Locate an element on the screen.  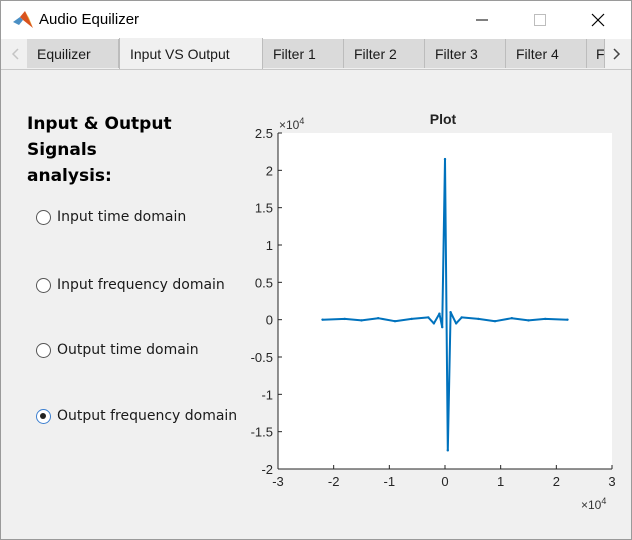
x-tick-label: 0 is located at coordinates (444, 481).